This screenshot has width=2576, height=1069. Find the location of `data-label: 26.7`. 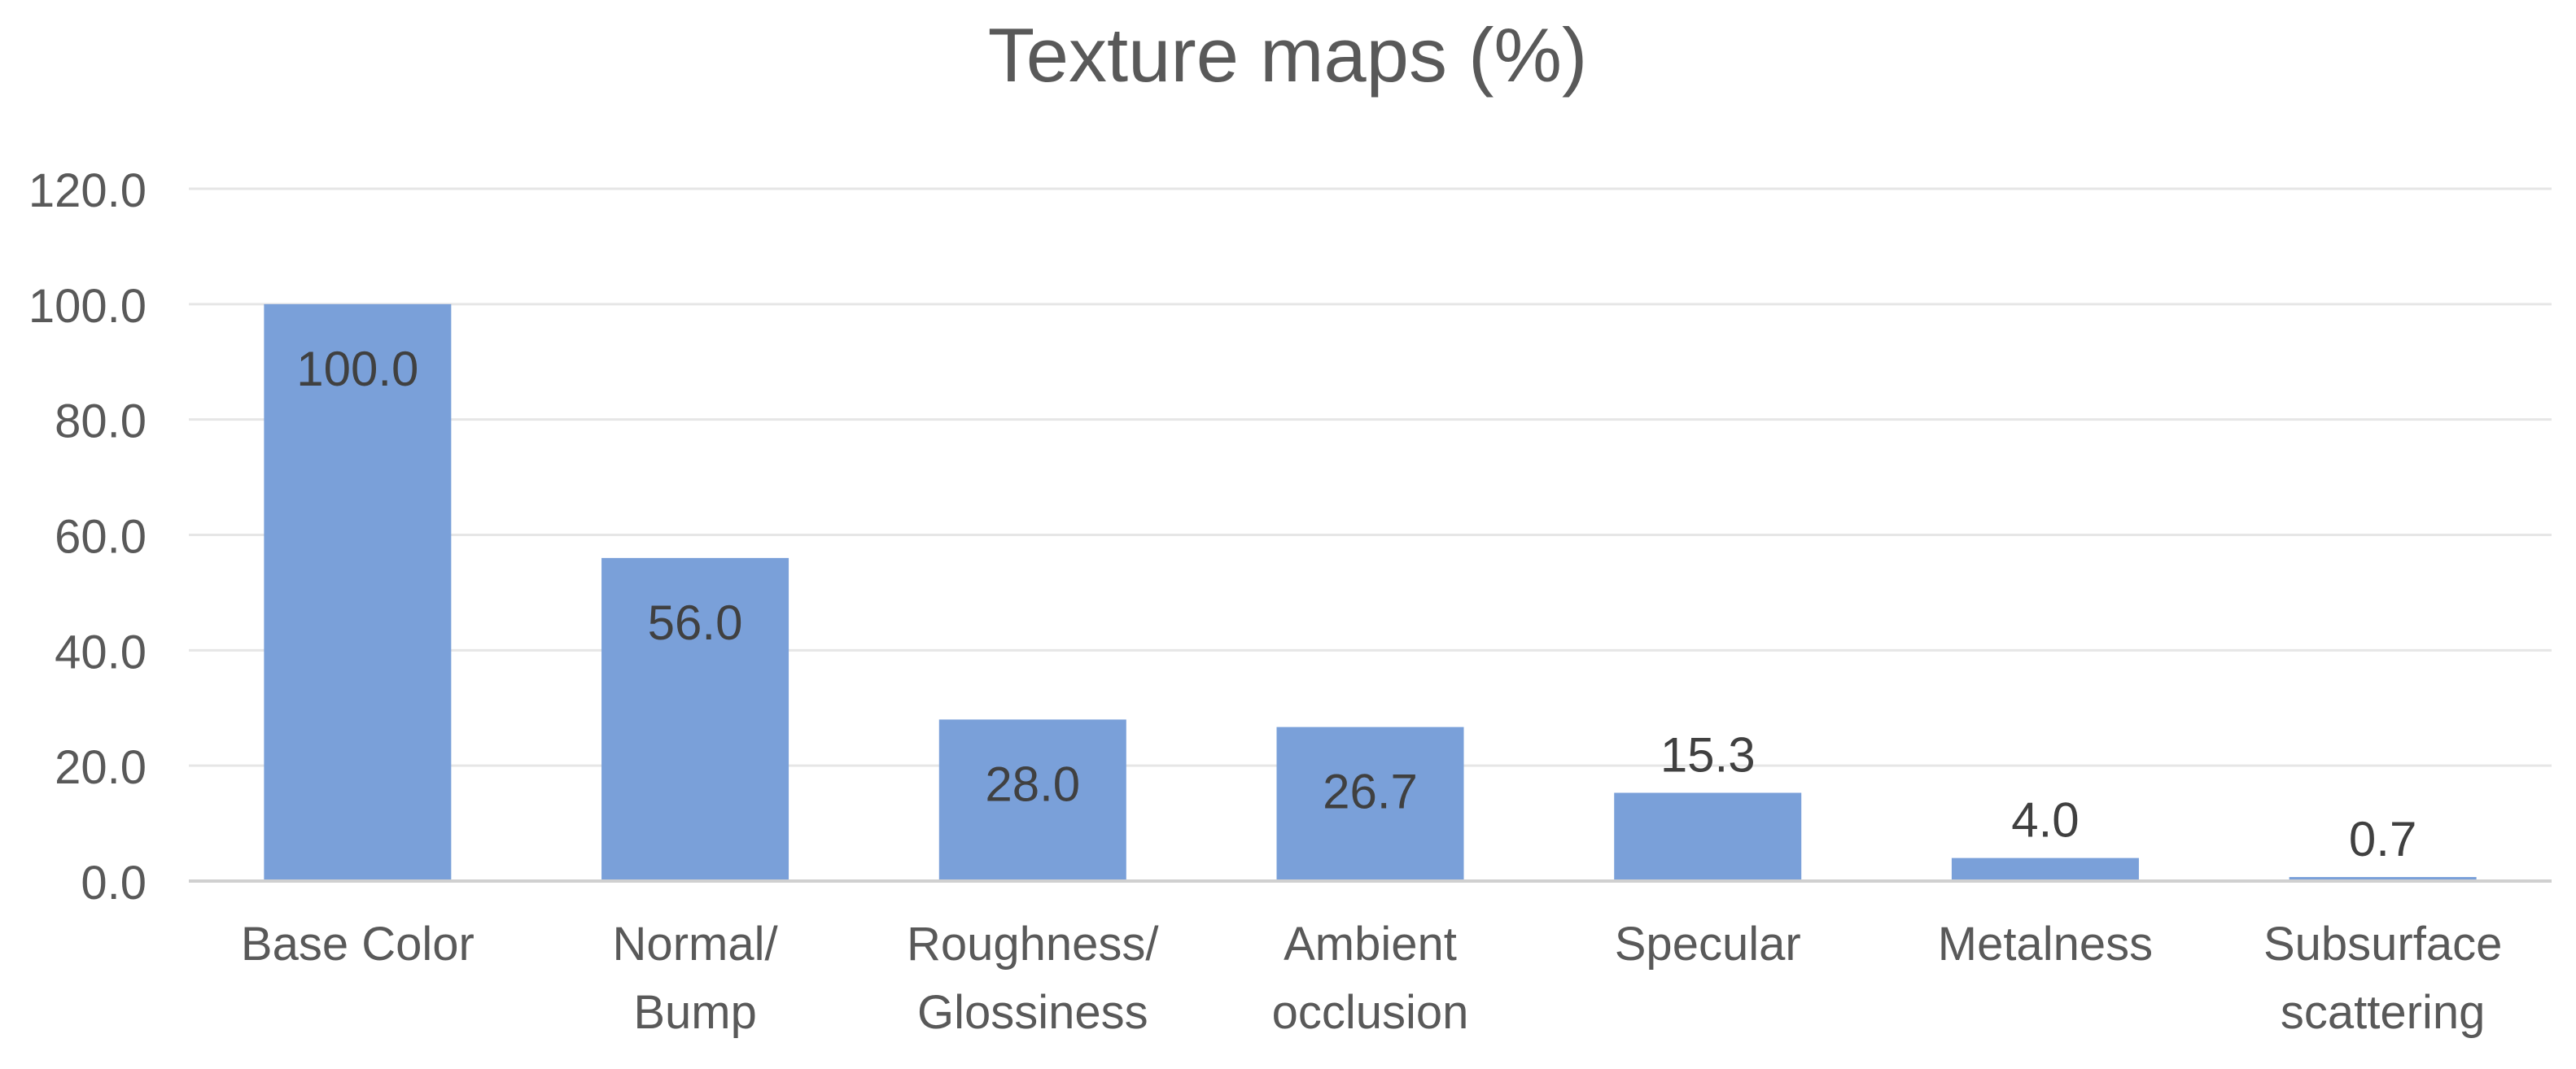

data-label: 26.7 is located at coordinates (1370, 792).